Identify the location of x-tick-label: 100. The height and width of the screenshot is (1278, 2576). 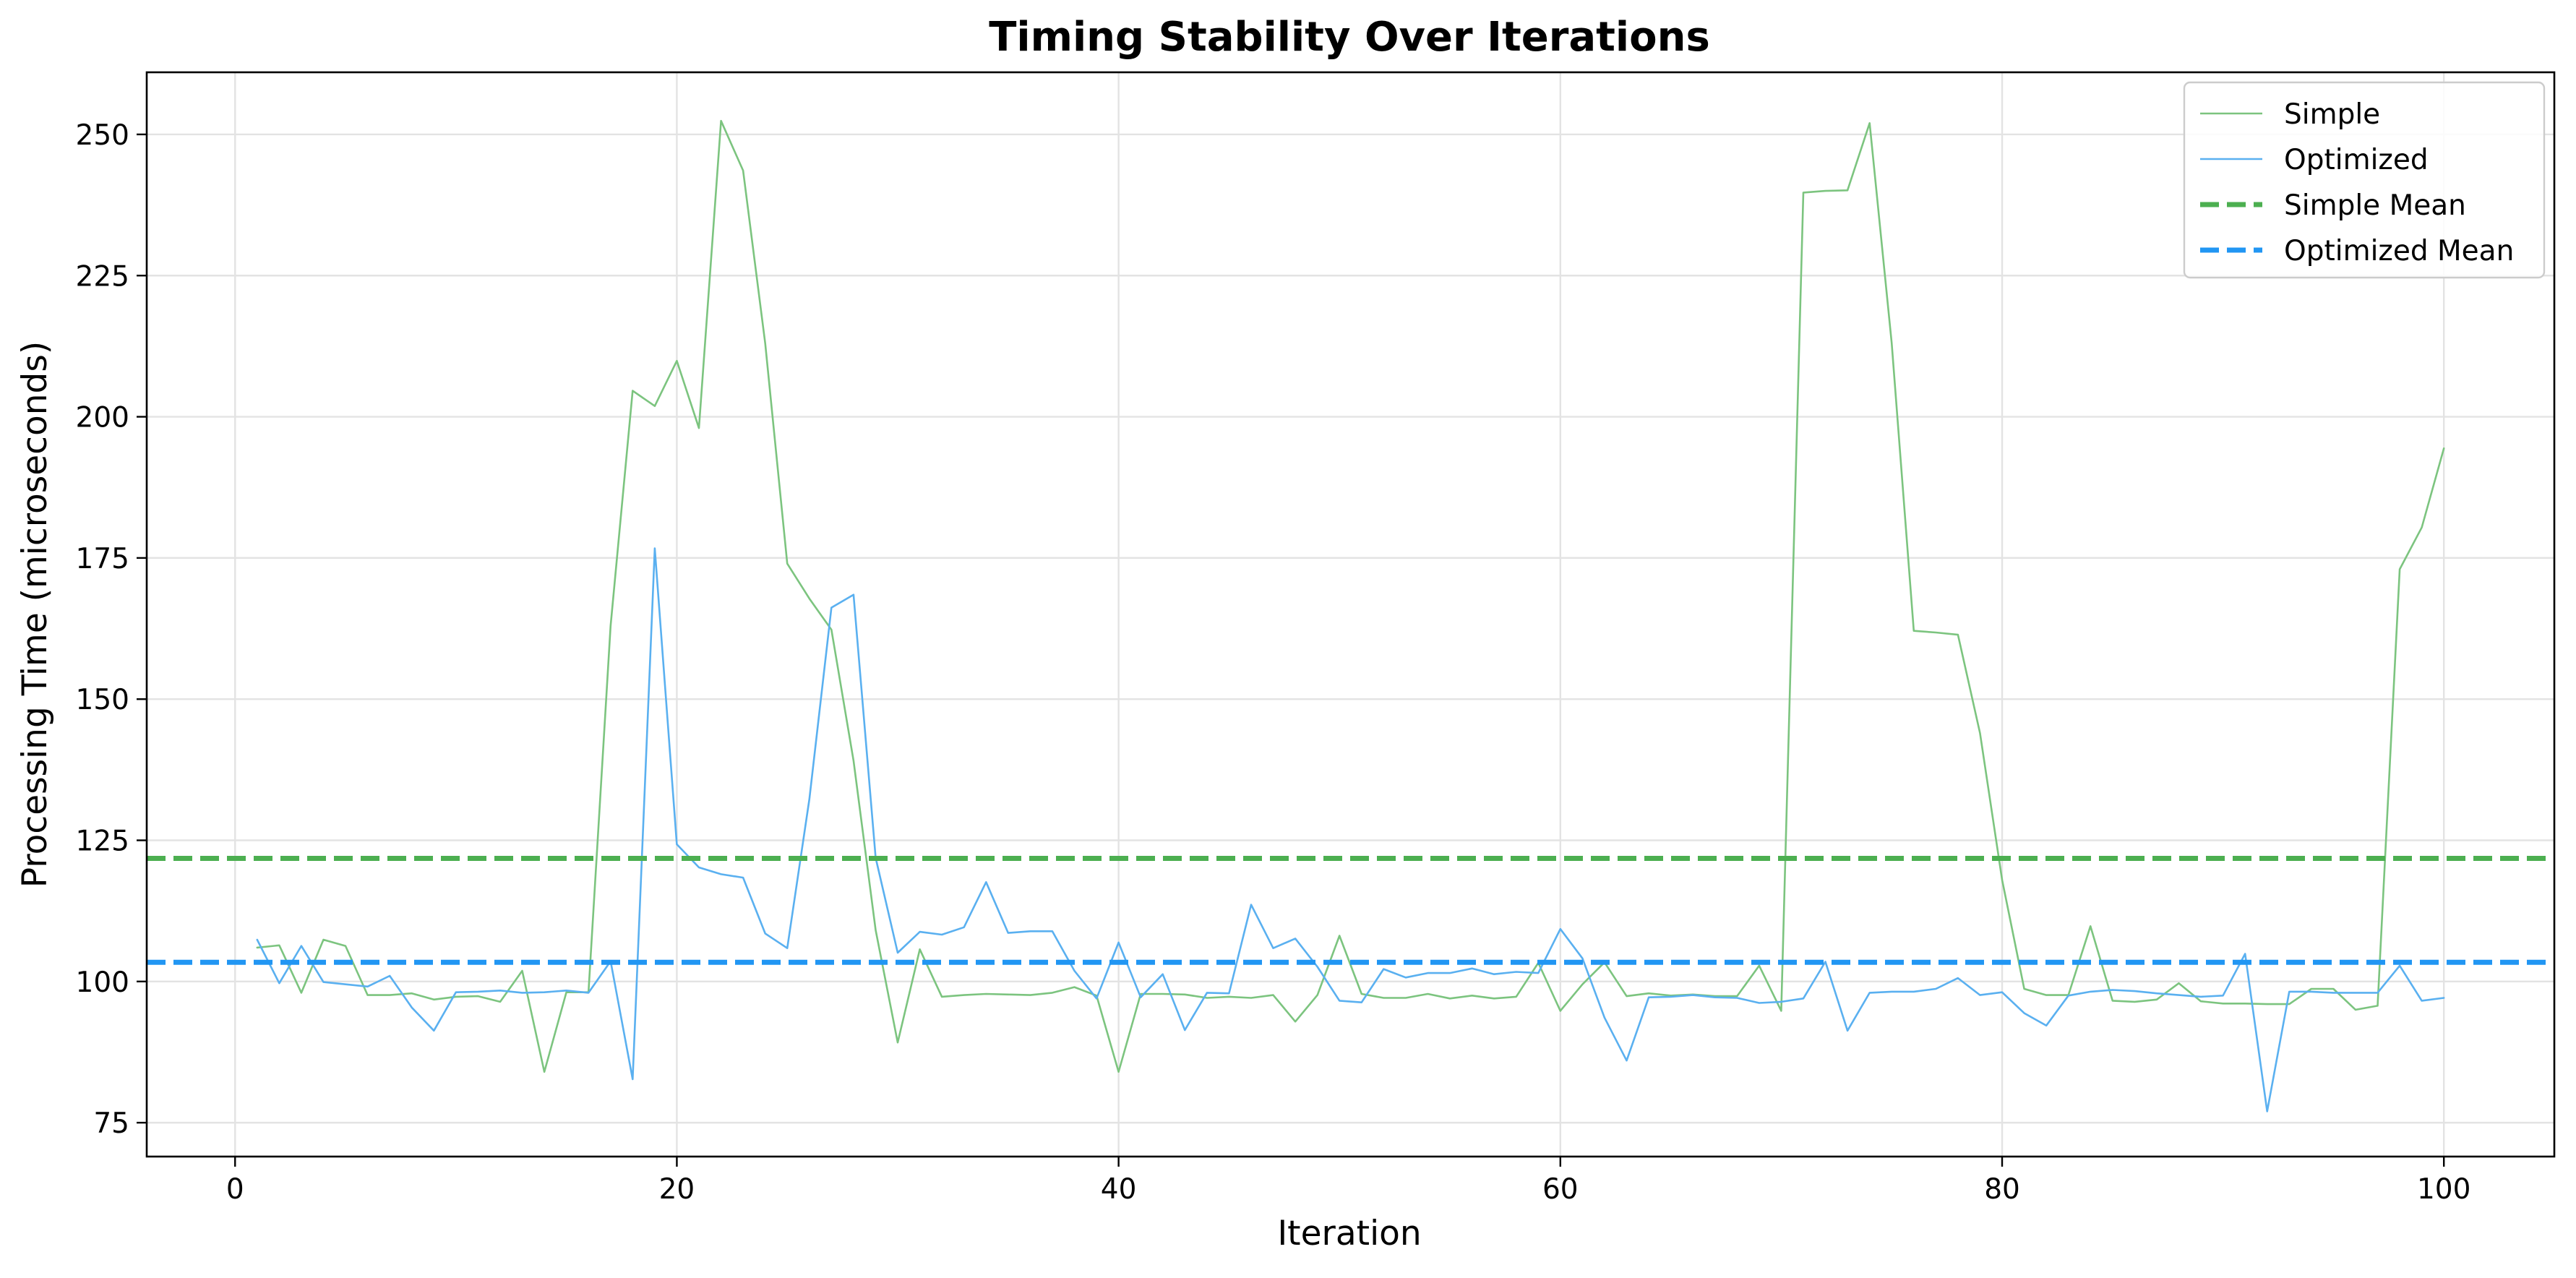
(2444, 1189).